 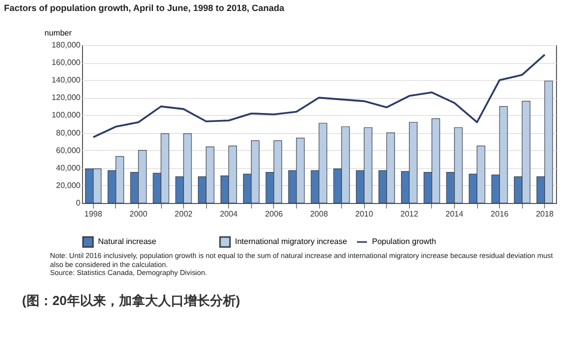 What do you see at coordinates (184, 214) in the screenshot?
I see `x-tick-label: 2002` at bounding box center [184, 214].